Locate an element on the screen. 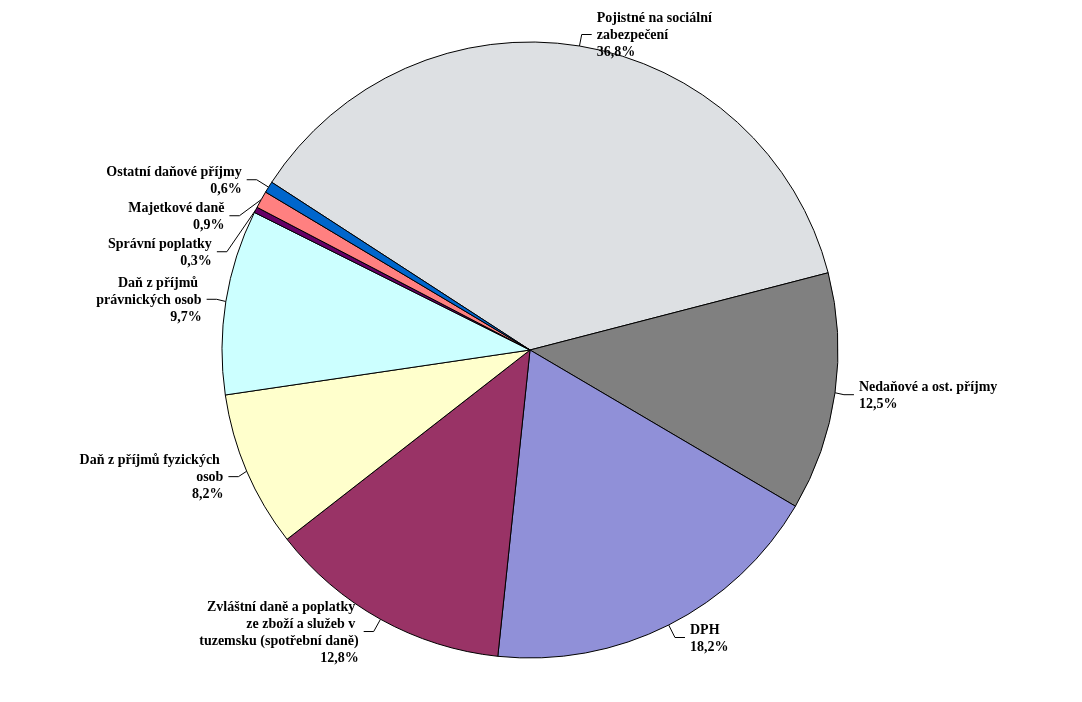 This screenshot has height=702, width=1082. slice-label: Daň z příjmů fyzických osob is located at coordinates (151, 468).